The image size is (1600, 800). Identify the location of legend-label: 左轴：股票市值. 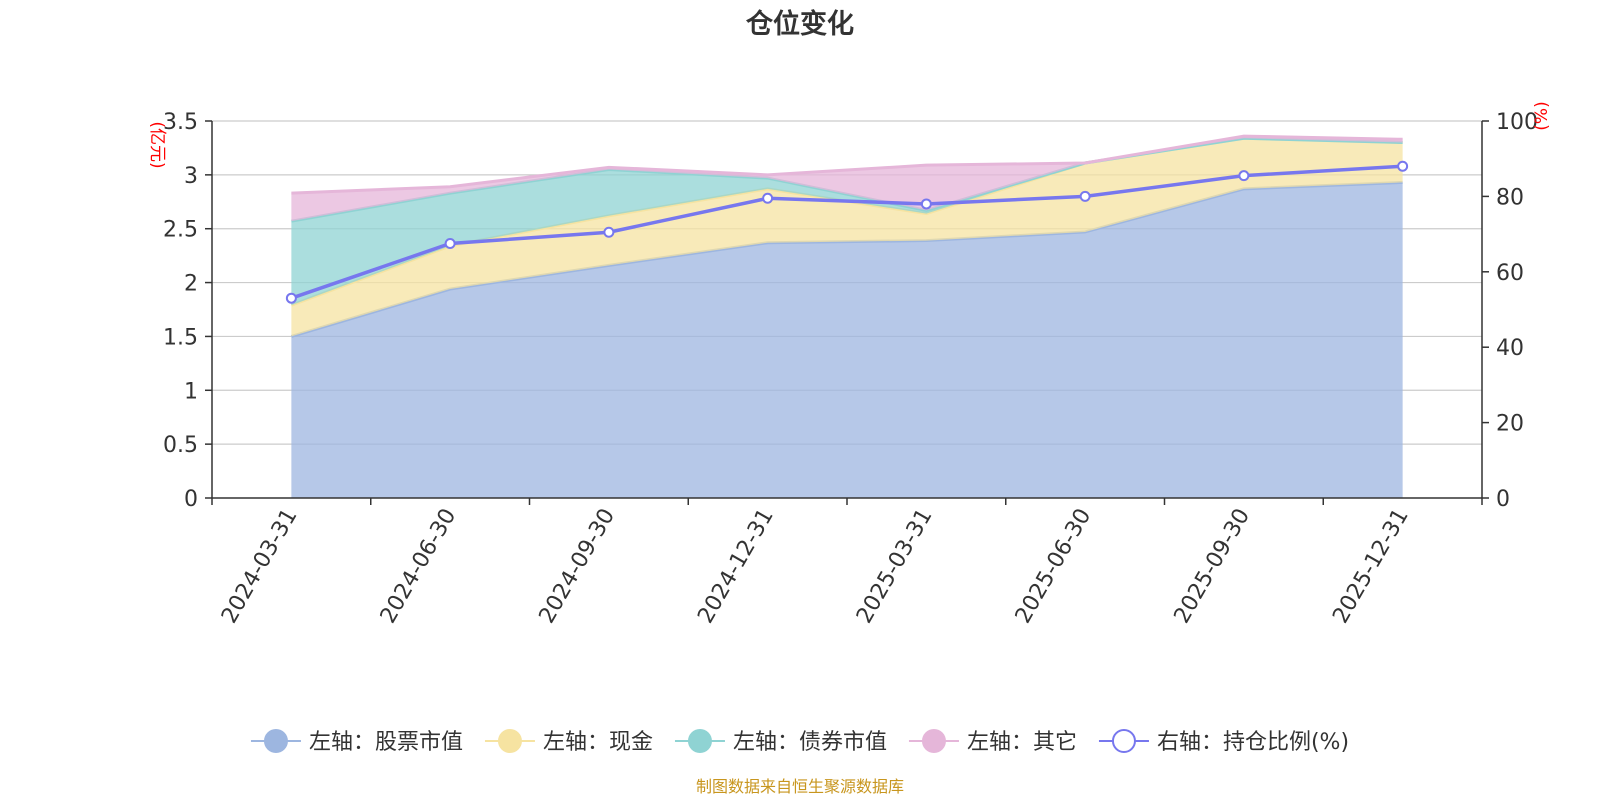
(386, 742).